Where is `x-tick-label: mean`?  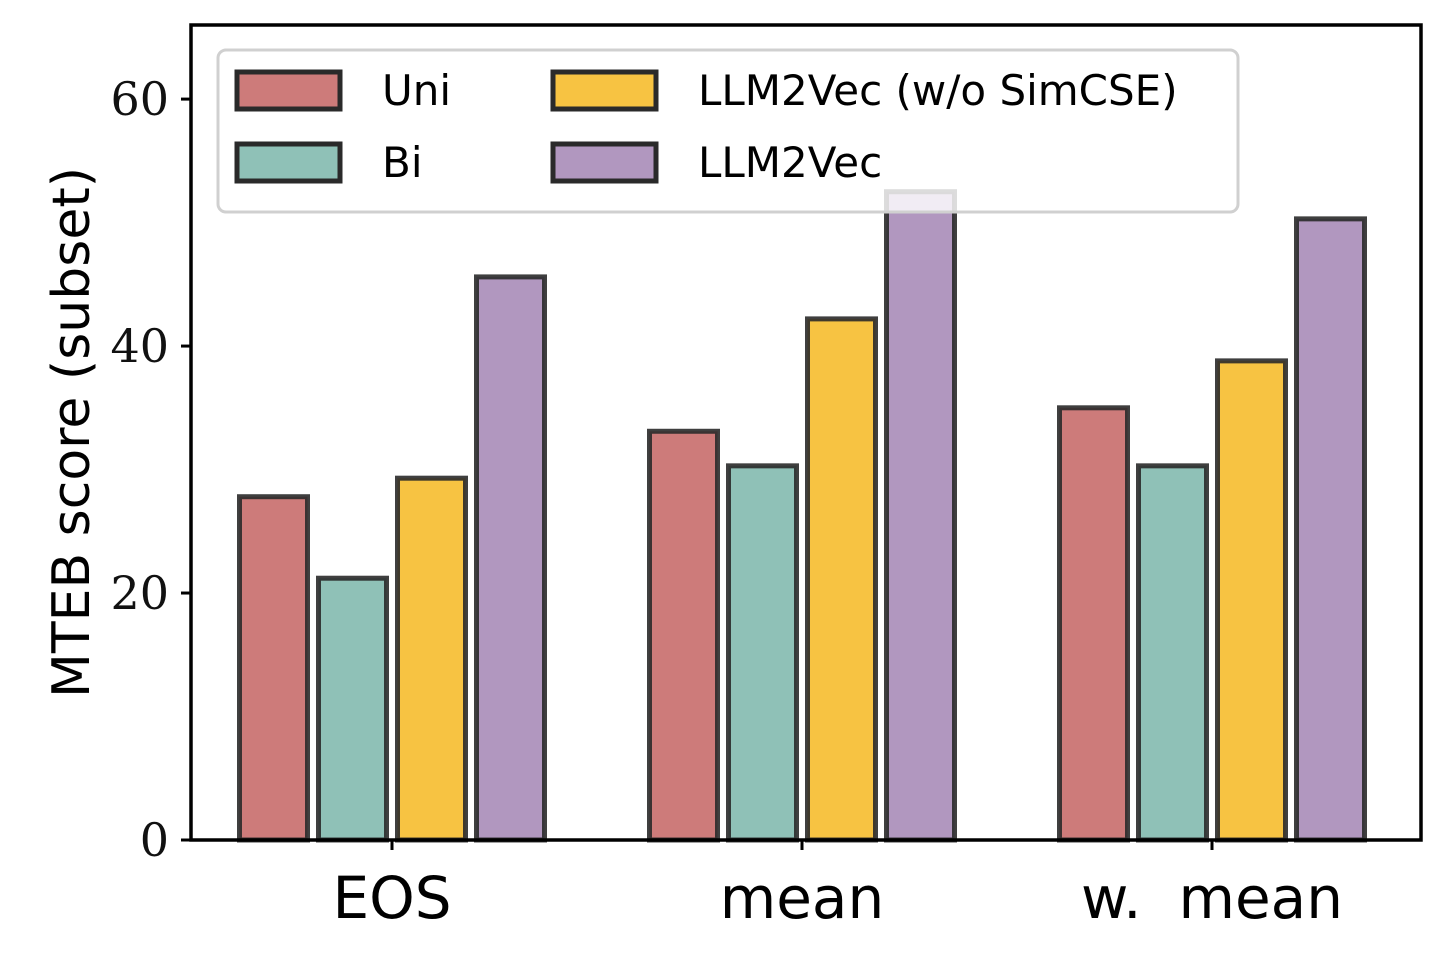
x-tick-label: mean is located at coordinates (802, 898).